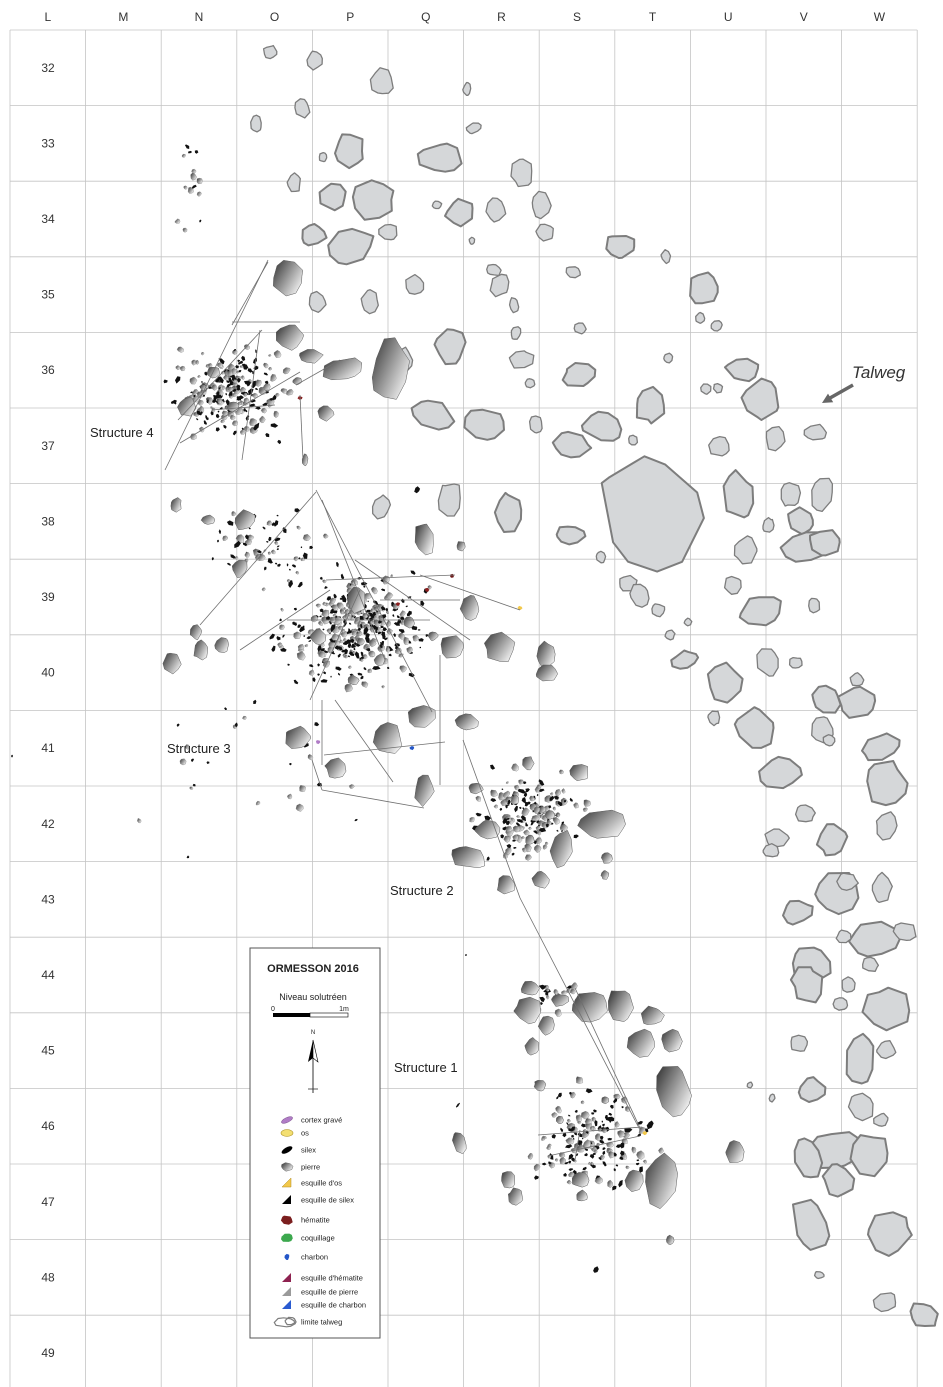 This screenshot has height=1387, width=943. I want to click on row-label: 46, so click(48, 1126).